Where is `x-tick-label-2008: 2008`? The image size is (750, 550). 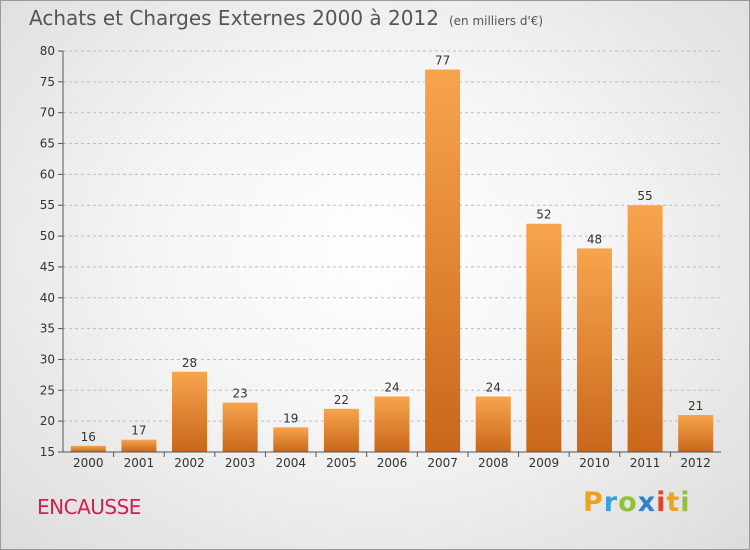
x-tick-label-2008: 2008 is located at coordinates (493, 463).